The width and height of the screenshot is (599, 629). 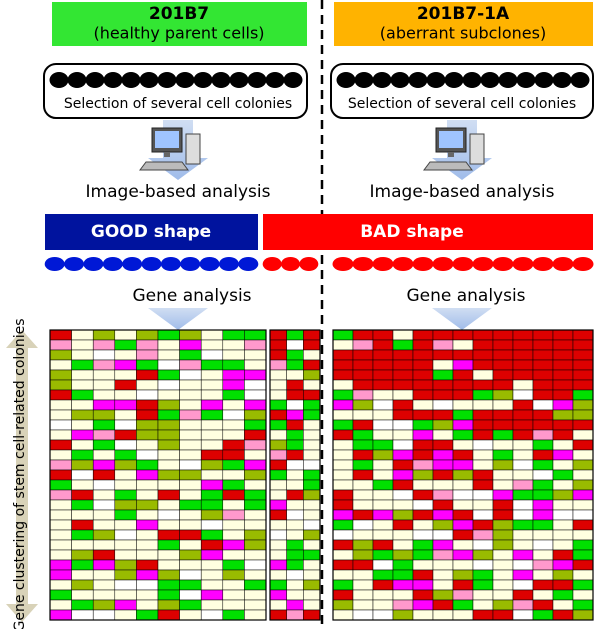 I want to click on right-analysis: Image-based analysis, so click(x=462, y=192).